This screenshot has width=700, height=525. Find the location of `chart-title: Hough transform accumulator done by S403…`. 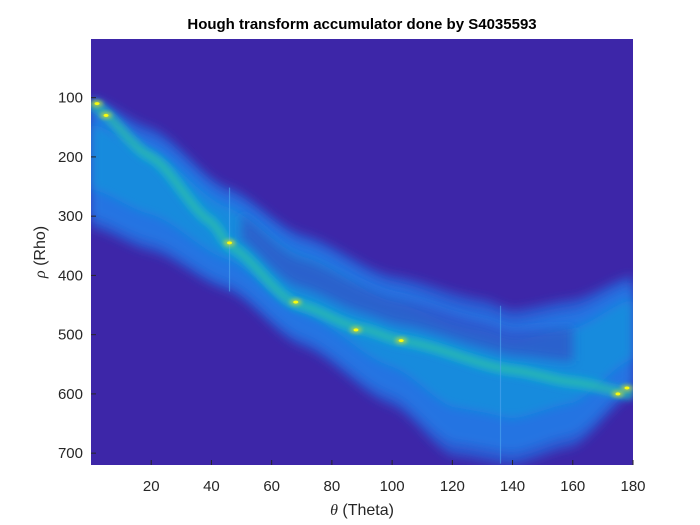

chart-title: Hough transform accumulator done by S403… is located at coordinates (361, 24).